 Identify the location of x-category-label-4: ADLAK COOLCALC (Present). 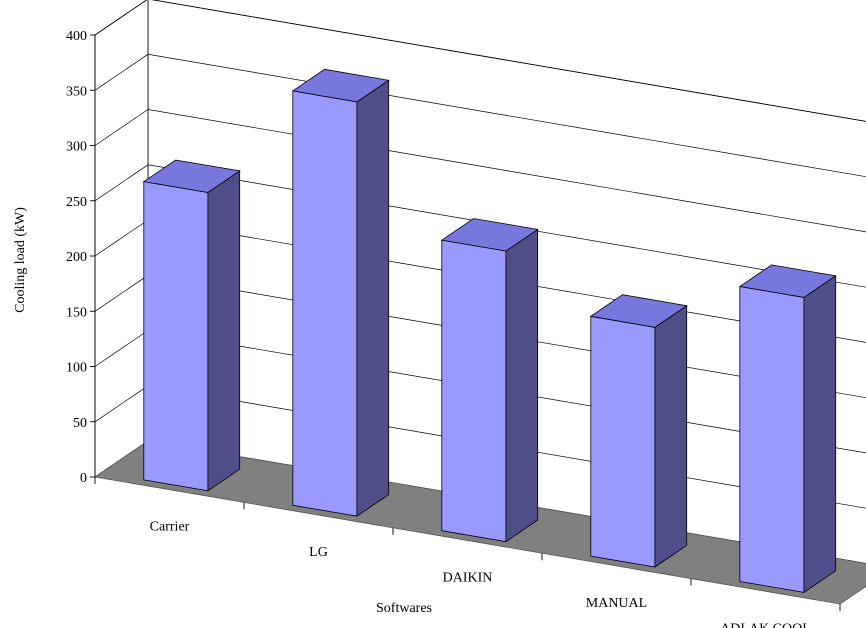
(766, 624).